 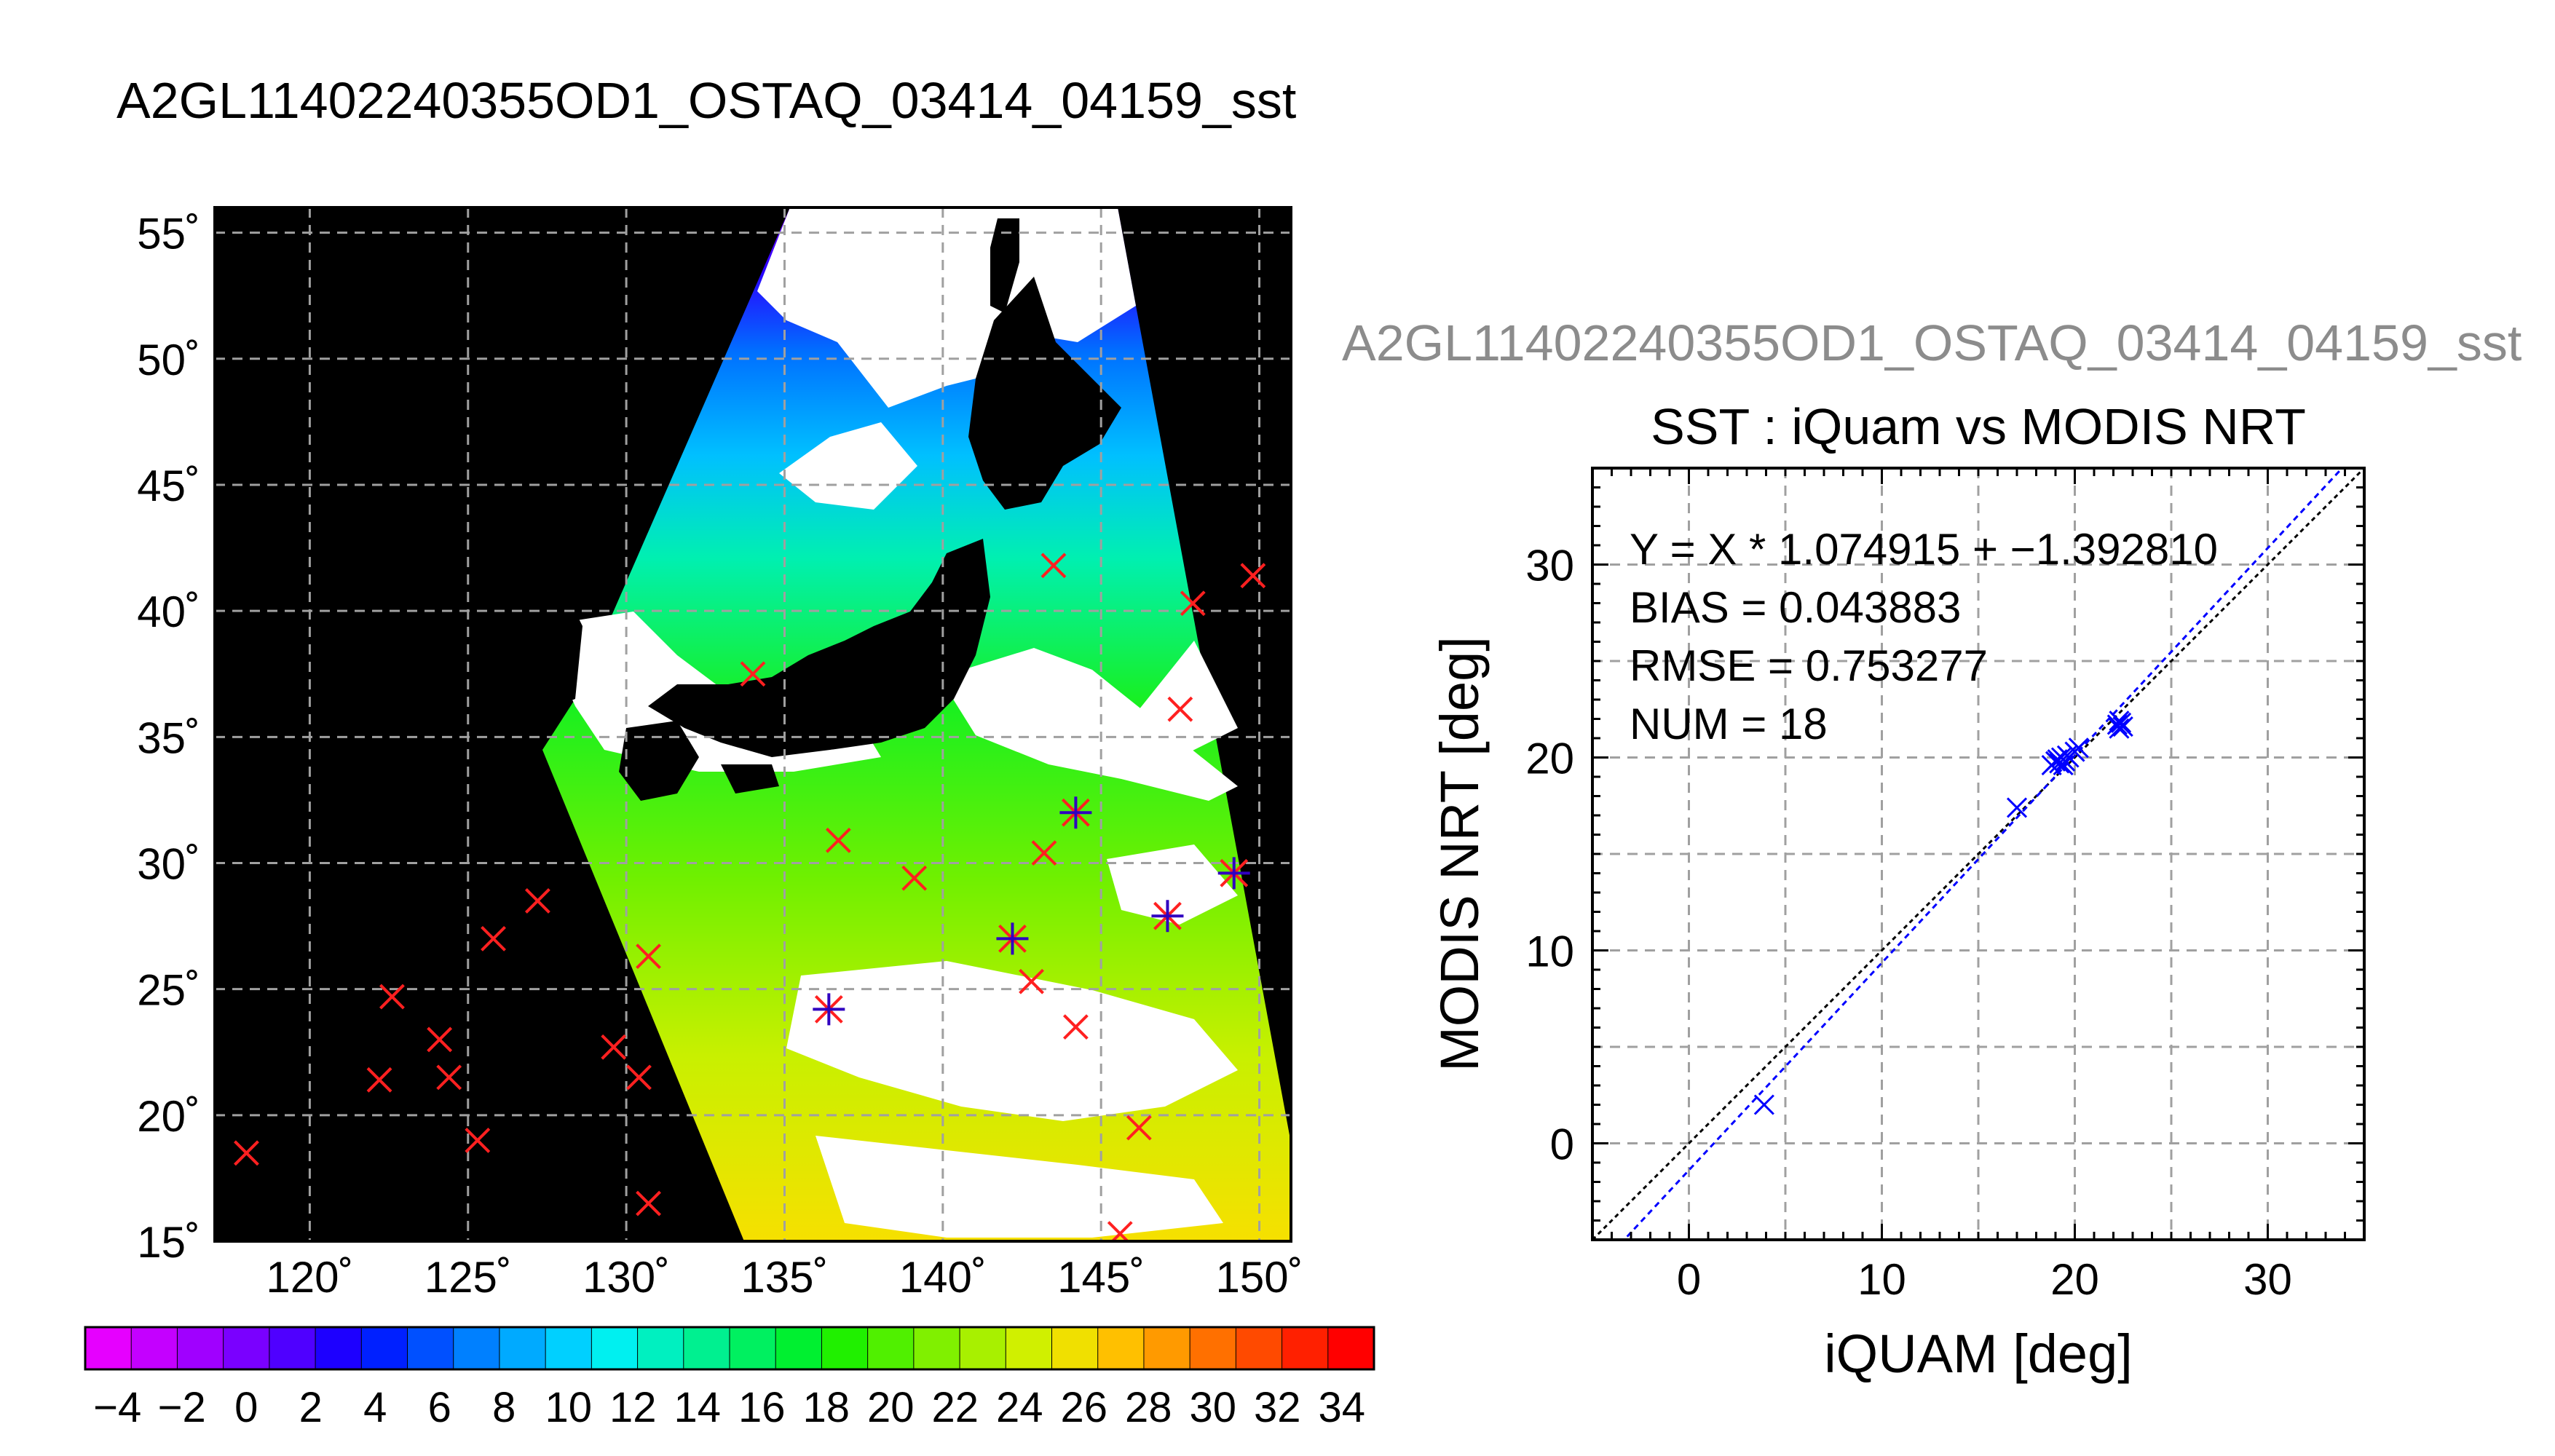 I want to click on colorbar-tick-label: 28, so click(x=1148, y=1407).